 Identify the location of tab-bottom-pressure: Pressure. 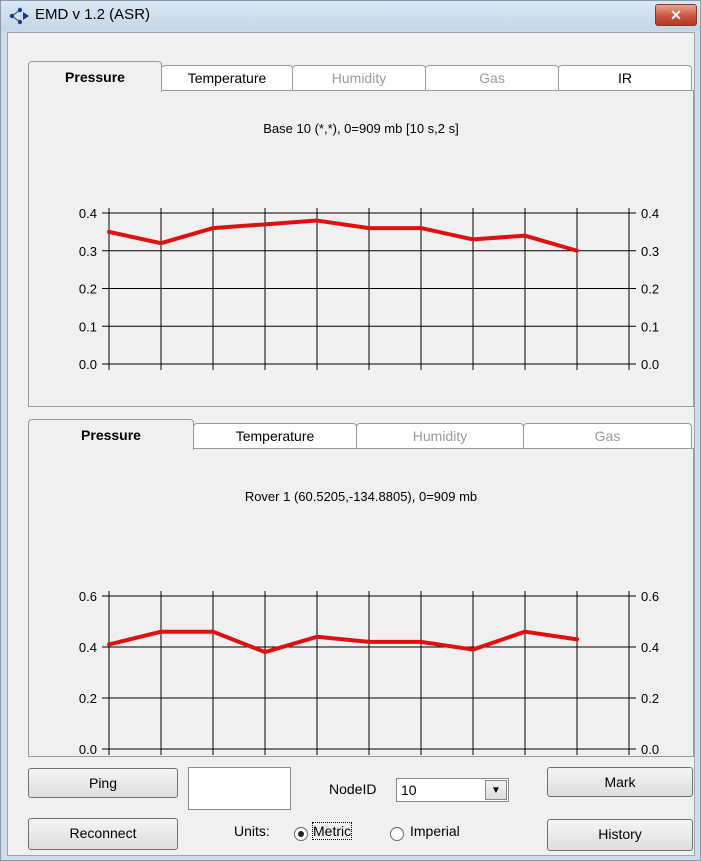
(111, 434).